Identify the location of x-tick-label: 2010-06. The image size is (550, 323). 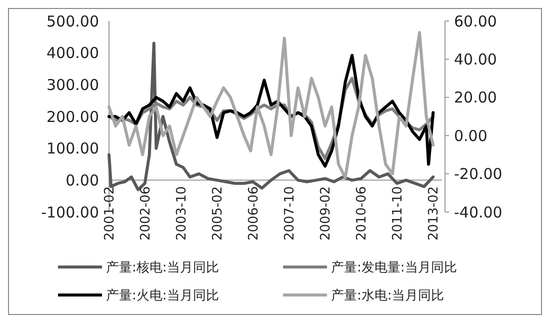
(362, 213).